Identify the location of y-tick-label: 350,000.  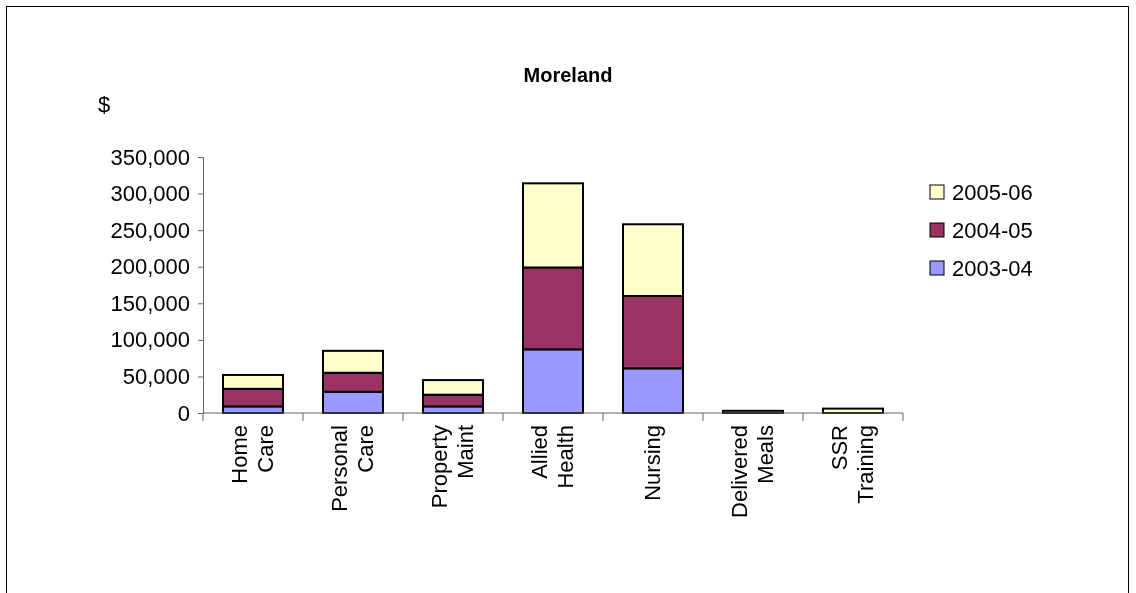
(150, 157).